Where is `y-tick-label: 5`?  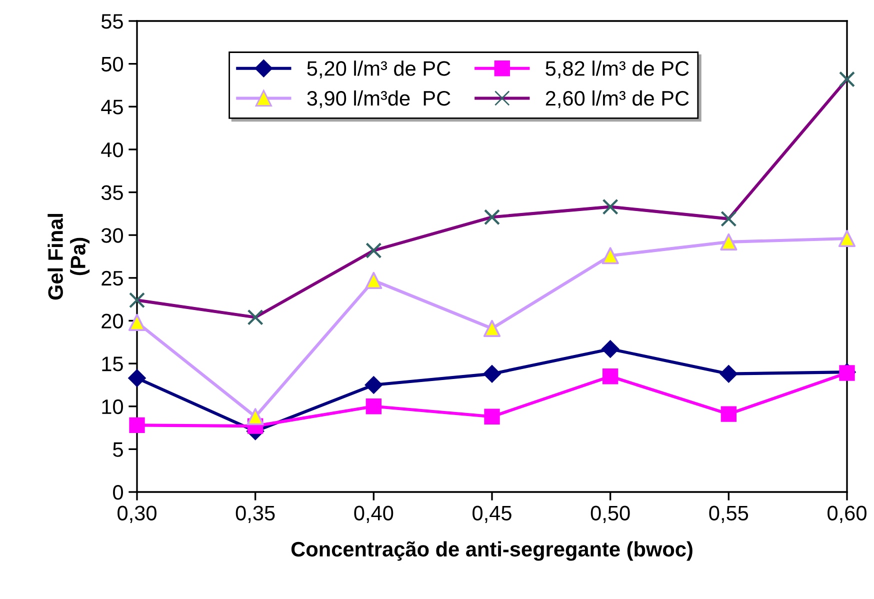 y-tick-label: 5 is located at coordinates (118, 449).